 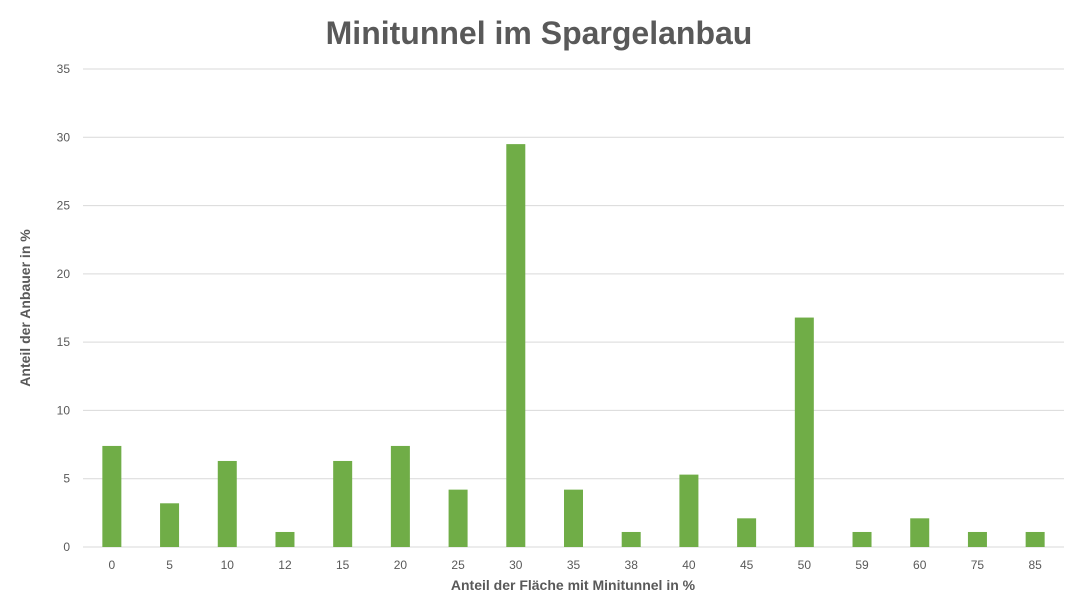 I want to click on x-tick-label: 10, so click(x=228, y=565).